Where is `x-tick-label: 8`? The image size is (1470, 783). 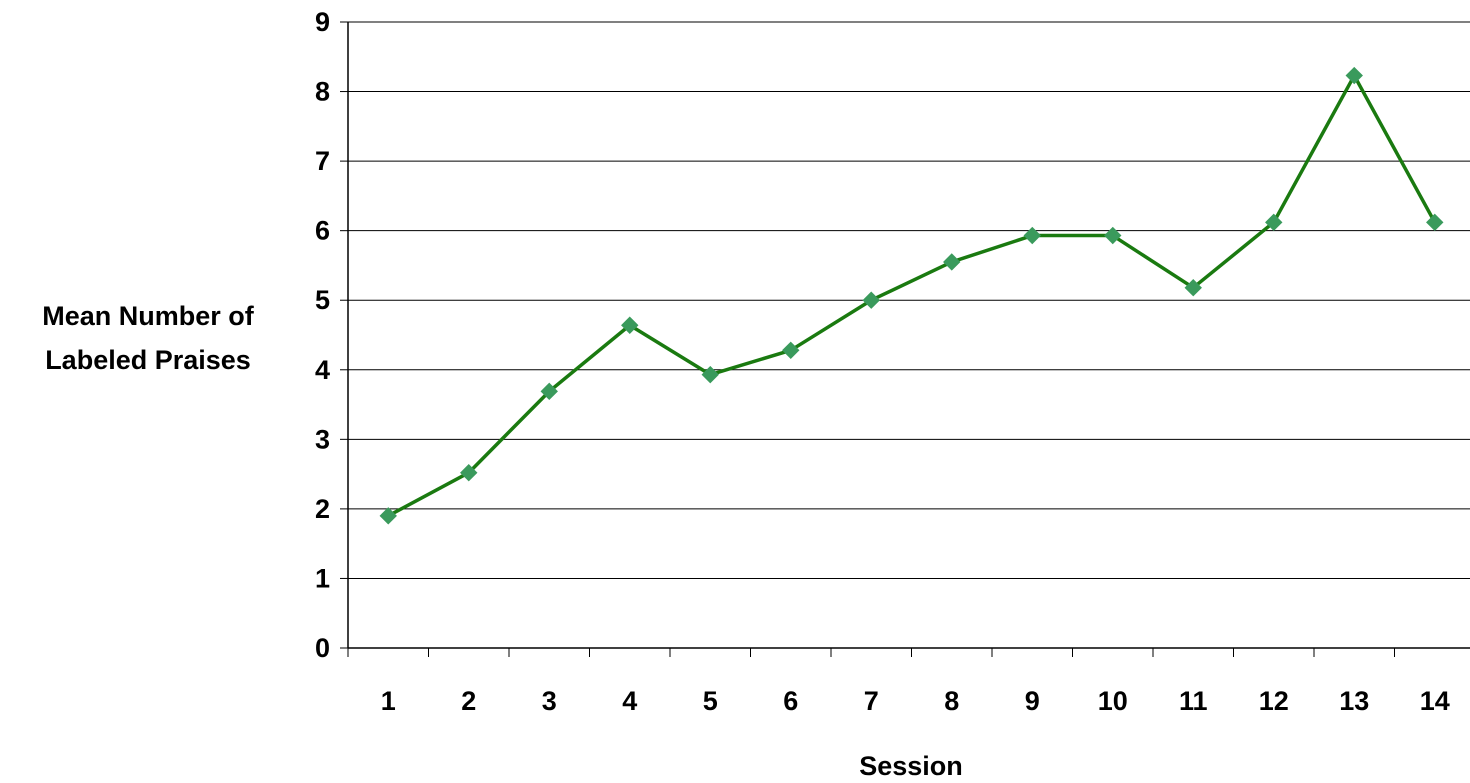
x-tick-label: 8 is located at coordinates (951, 701).